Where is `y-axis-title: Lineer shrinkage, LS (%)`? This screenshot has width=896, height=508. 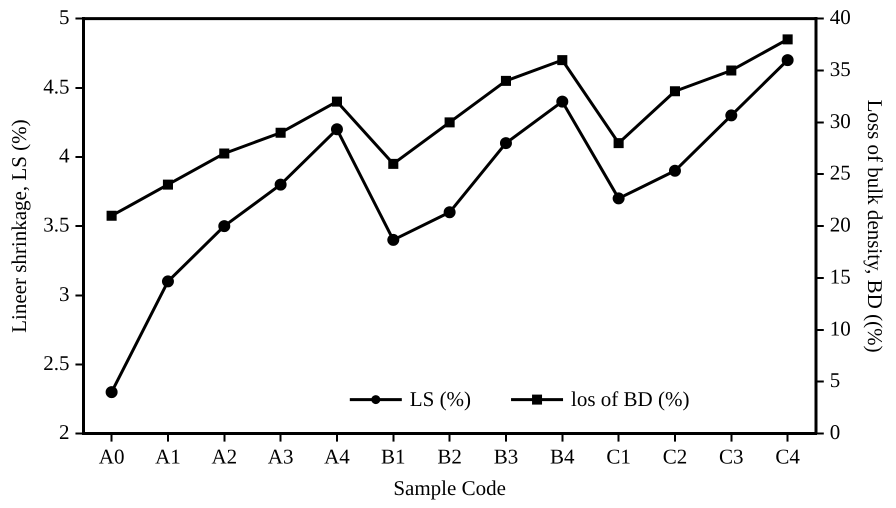 y-axis-title: Lineer shrinkage, LS (%) is located at coordinates (19, 226).